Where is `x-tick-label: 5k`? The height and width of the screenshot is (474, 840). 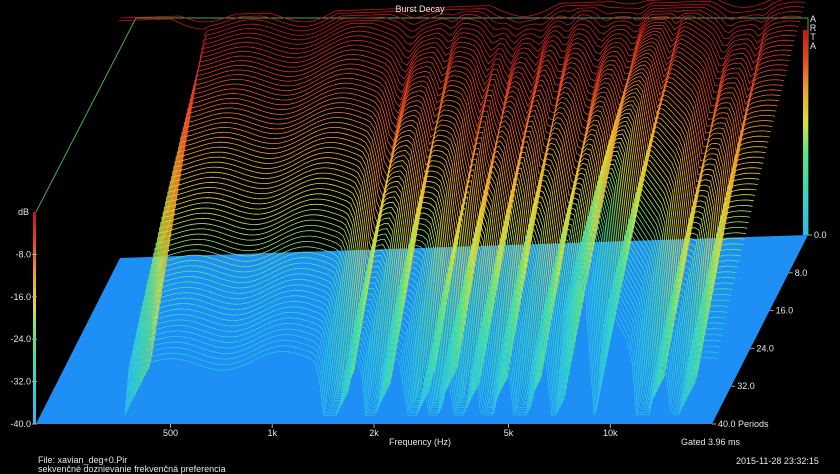
x-tick-label: 5k is located at coordinates (509, 433).